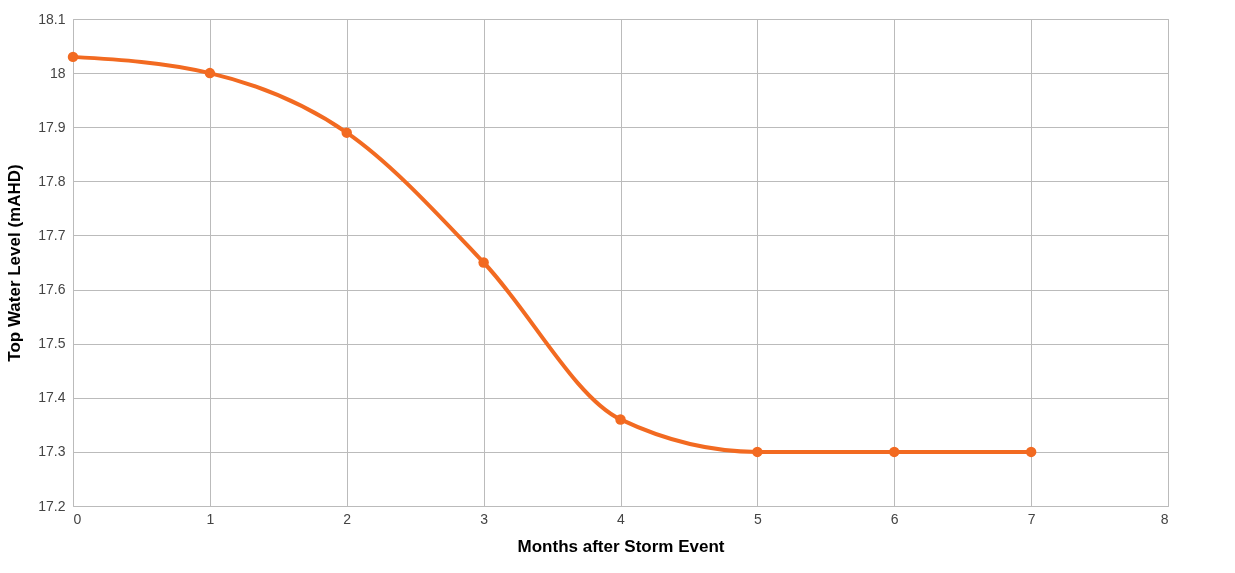  What do you see at coordinates (894, 518) in the screenshot?
I see `x-tick-label: 6` at bounding box center [894, 518].